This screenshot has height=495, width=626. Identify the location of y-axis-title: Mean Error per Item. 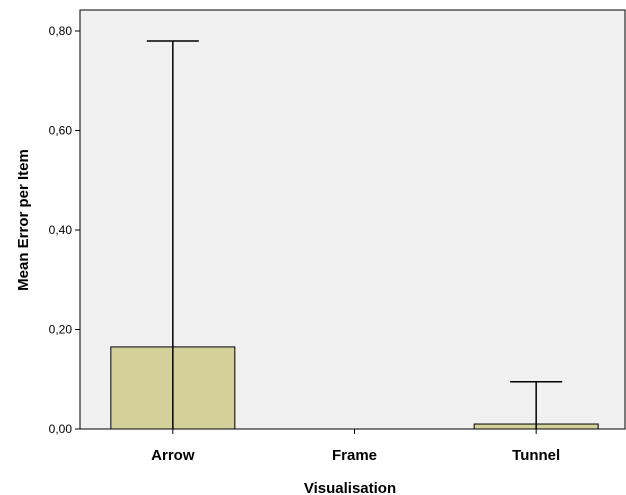
(23, 220).